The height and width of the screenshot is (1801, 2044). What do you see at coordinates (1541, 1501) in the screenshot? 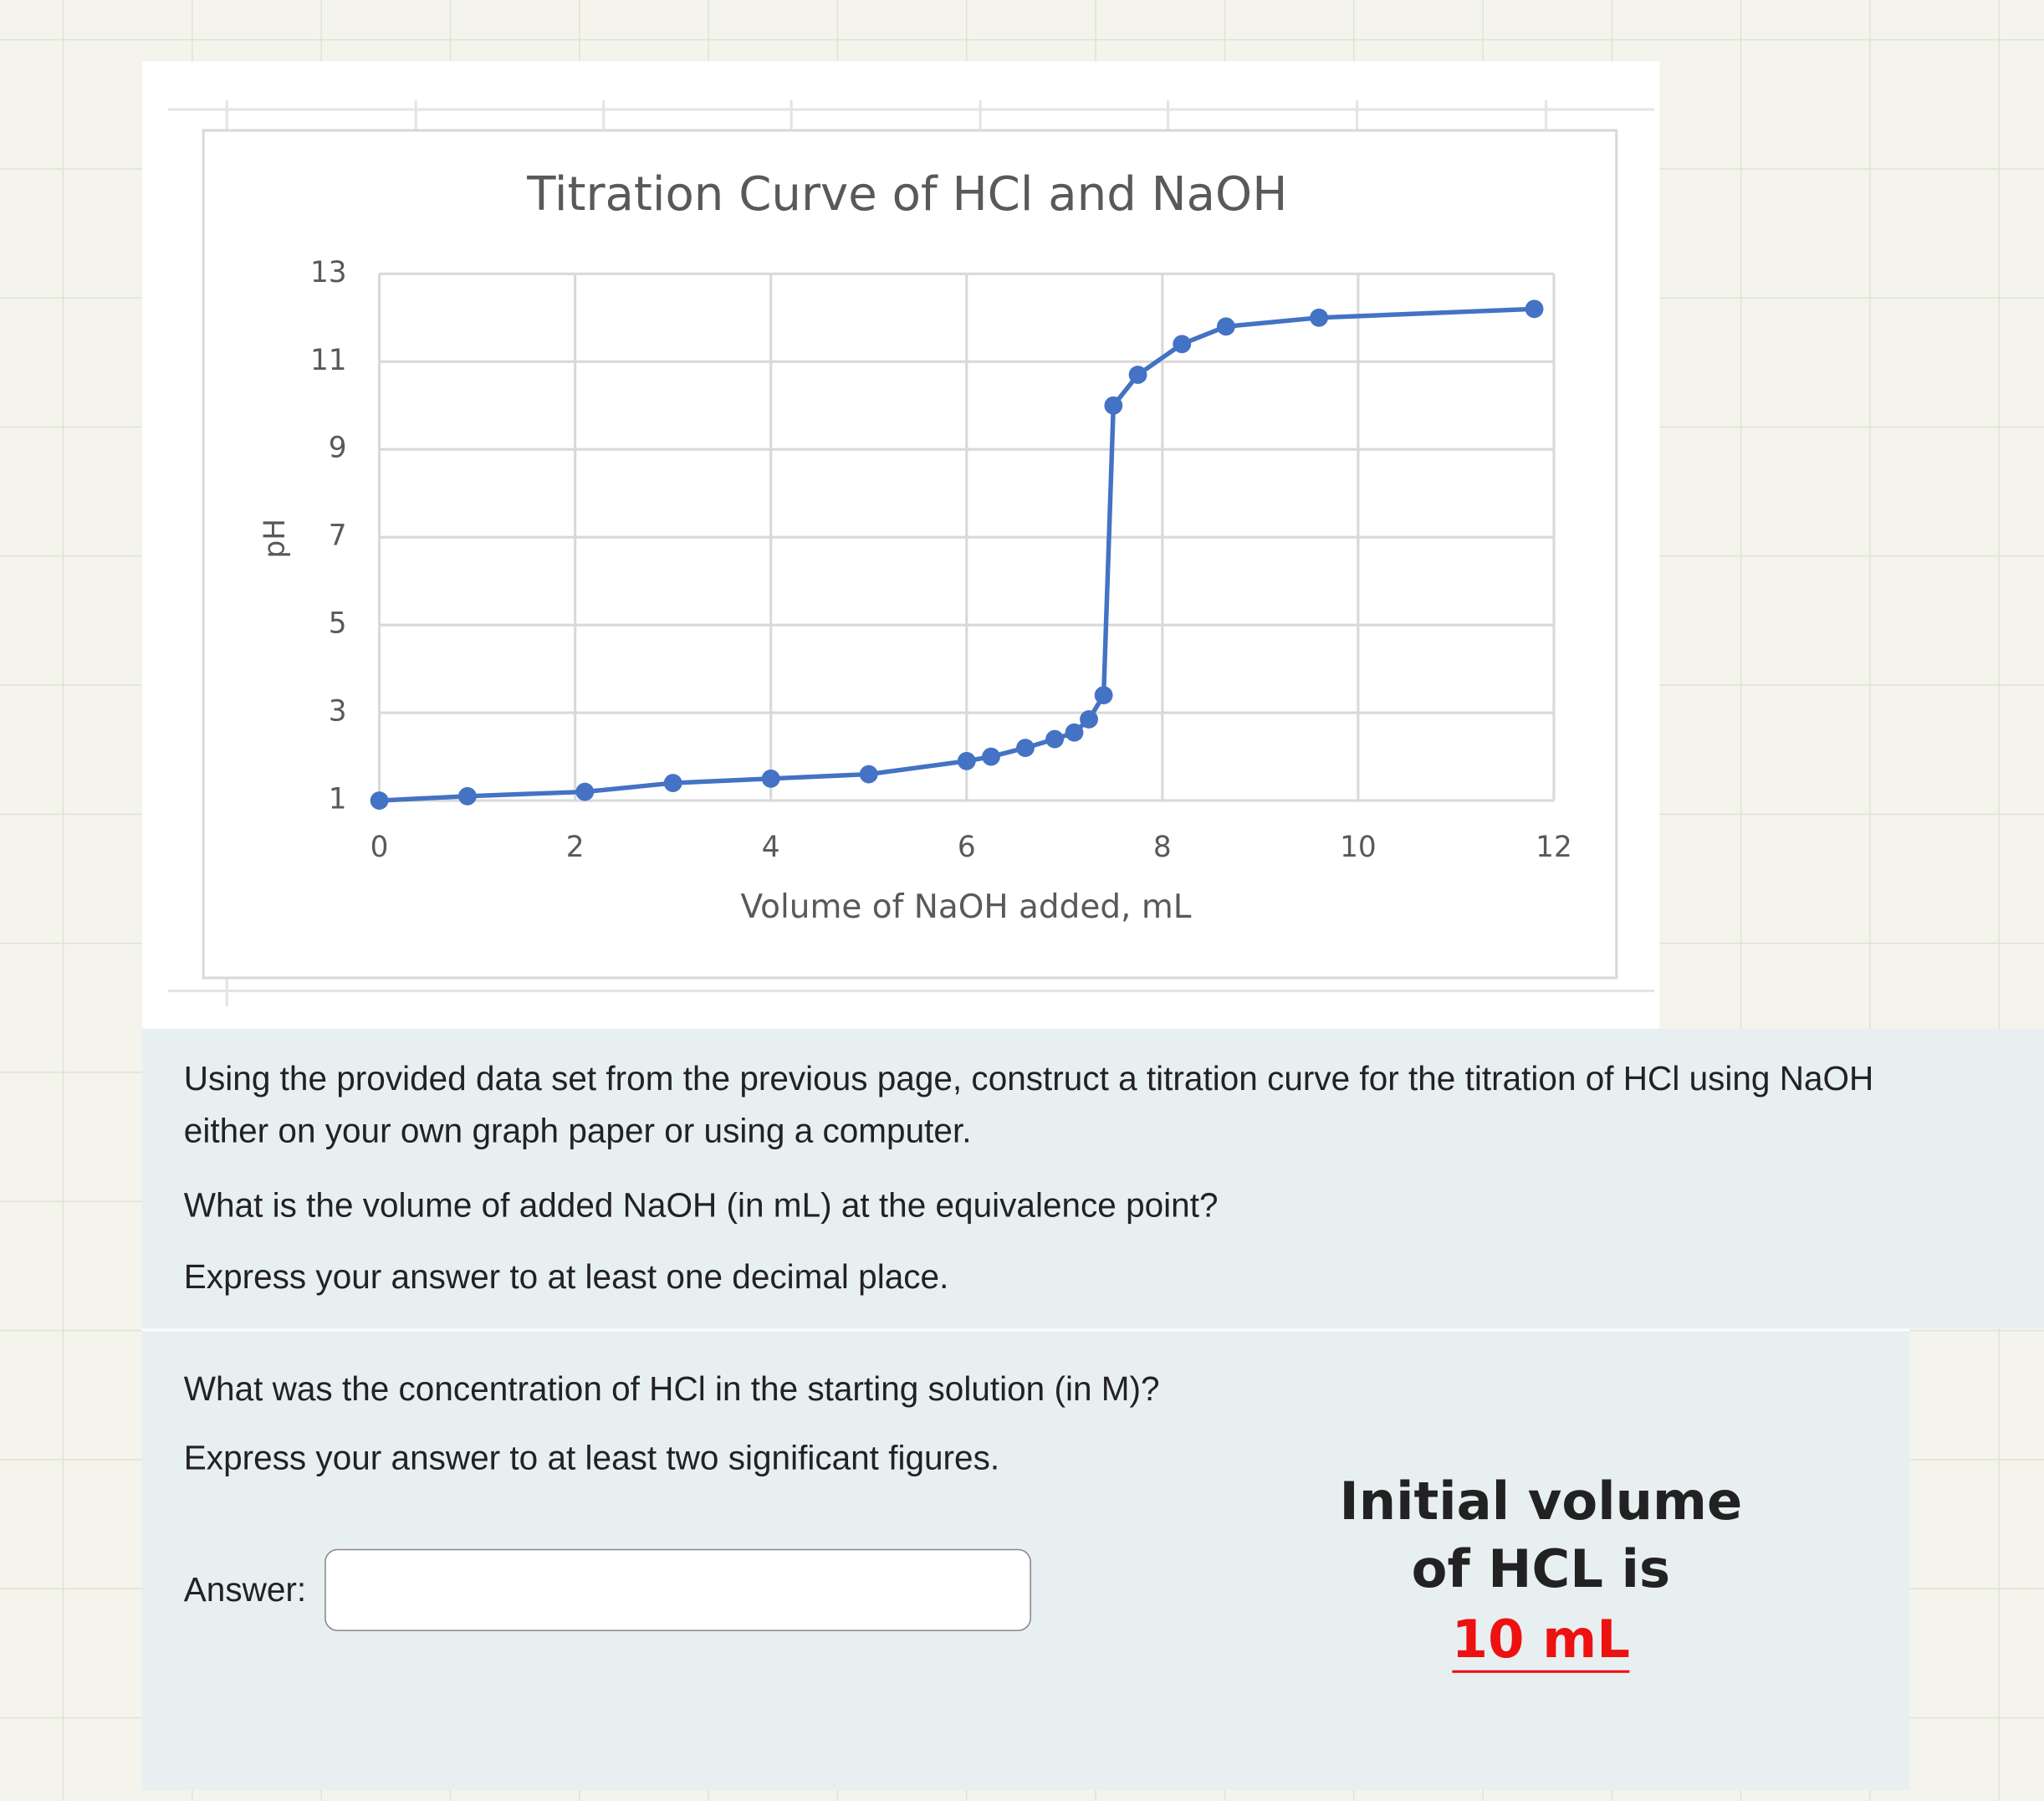
I see `handwritten-note: Initial volume` at bounding box center [1541, 1501].